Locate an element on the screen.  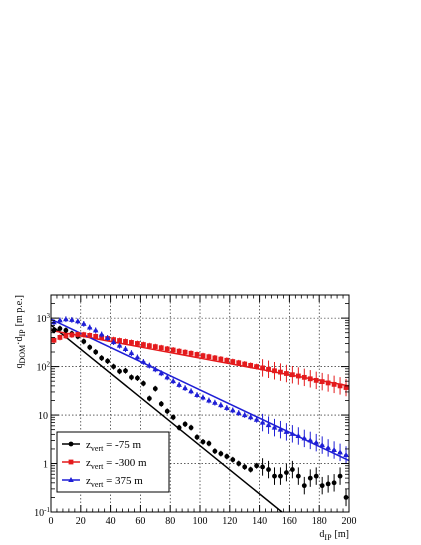
x-tick-label: 120 is located at coordinates (229, 521).